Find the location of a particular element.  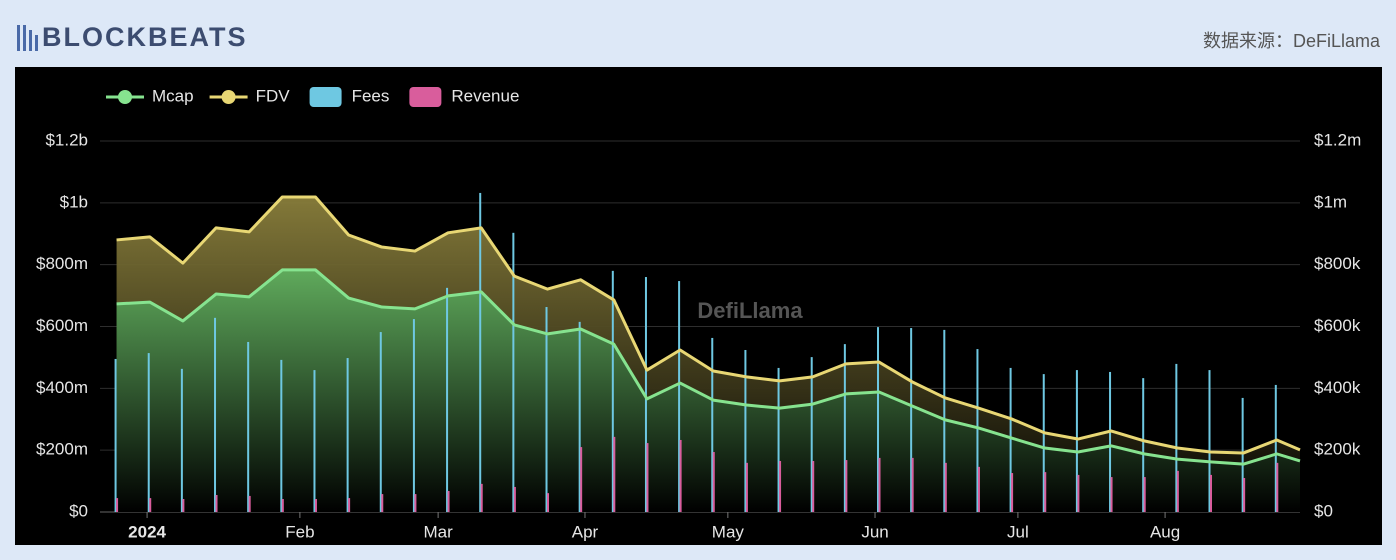

y-tick-label: $400m is located at coordinates (62, 387).